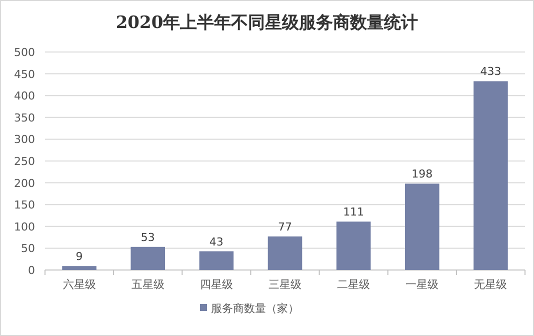 Image resolution: width=534 pixels, height=336 pixels. What do you see at coordinates (24, 139) in the screenshot?
I see `y-tick-label: 300` at bounding box center [24, 139].